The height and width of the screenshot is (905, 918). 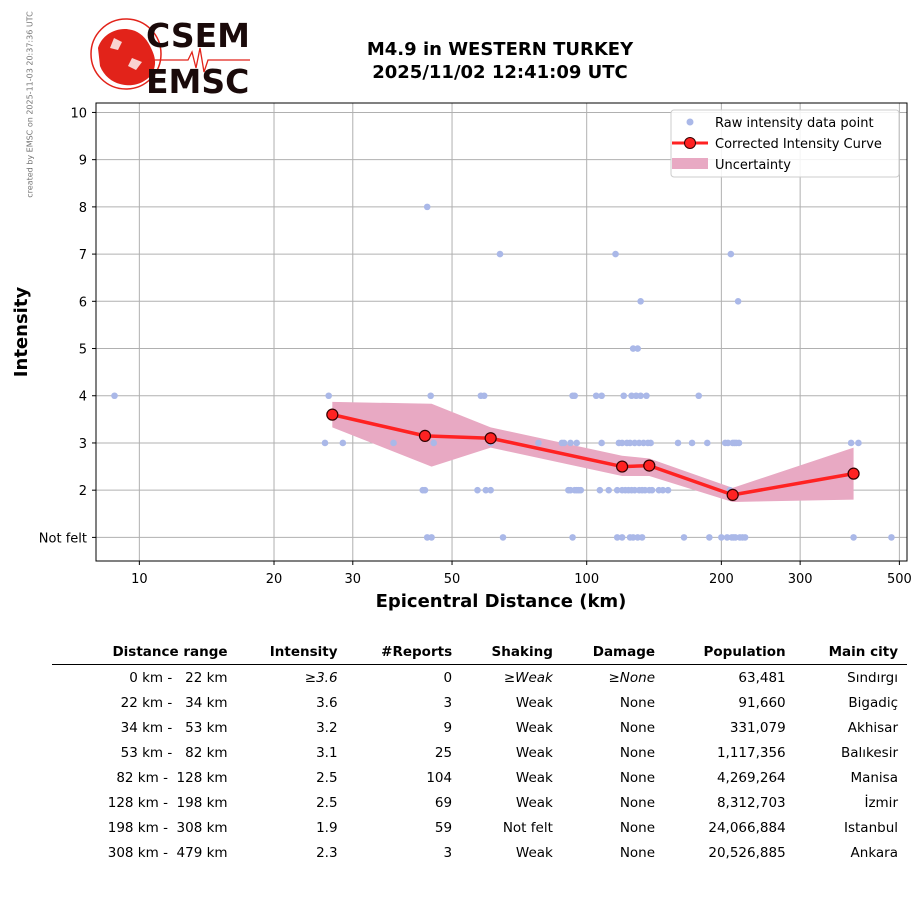 What do you see at coordinates (690, 122) in the screenshot?
I see `legend-raw-marker` at bounding box center [690, 122].